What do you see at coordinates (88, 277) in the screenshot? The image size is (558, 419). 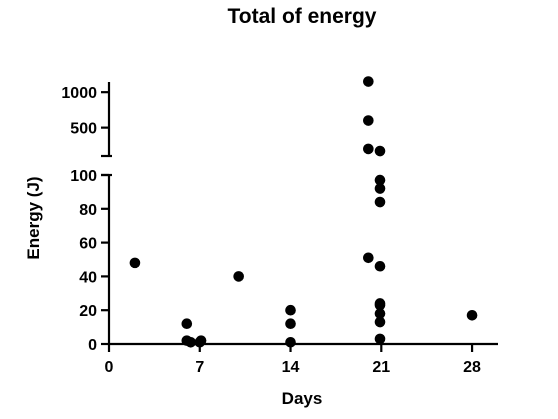 I see `y-tick-label: 40` at bounding box center [88, 277].